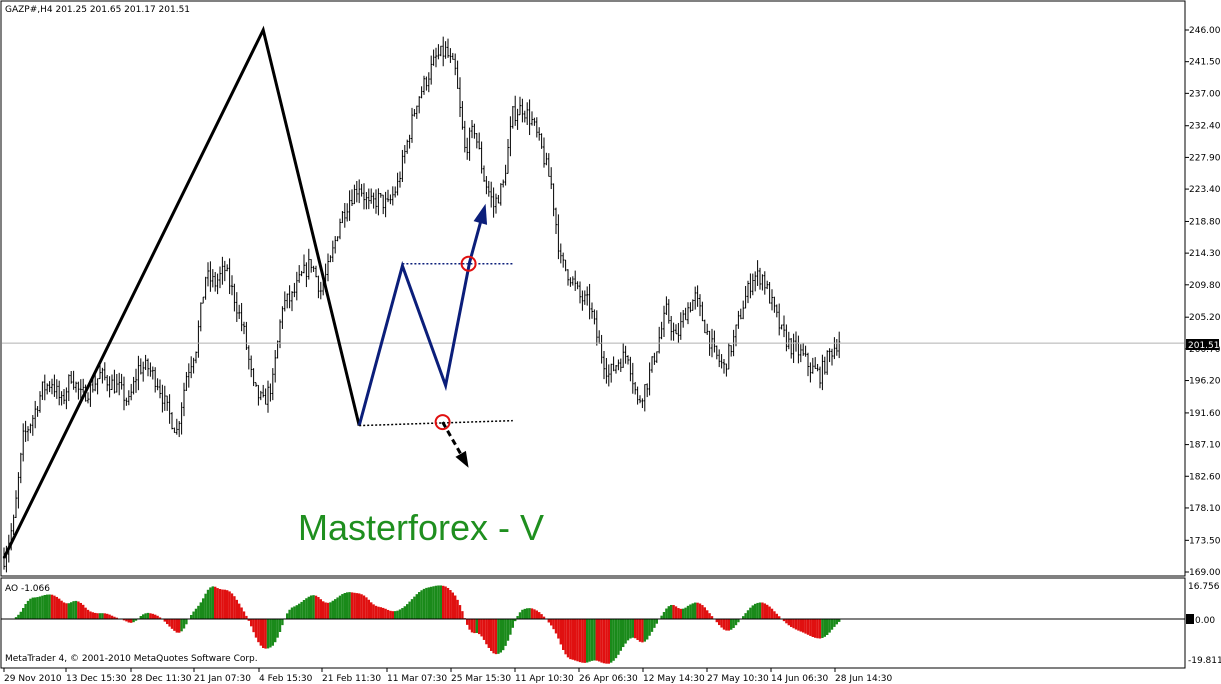 The image size is (1221, 684). Describe the element at coordinates (33, 679) in the screenshot. I see `time-tick-label: 29 Nov 2010` at that location.